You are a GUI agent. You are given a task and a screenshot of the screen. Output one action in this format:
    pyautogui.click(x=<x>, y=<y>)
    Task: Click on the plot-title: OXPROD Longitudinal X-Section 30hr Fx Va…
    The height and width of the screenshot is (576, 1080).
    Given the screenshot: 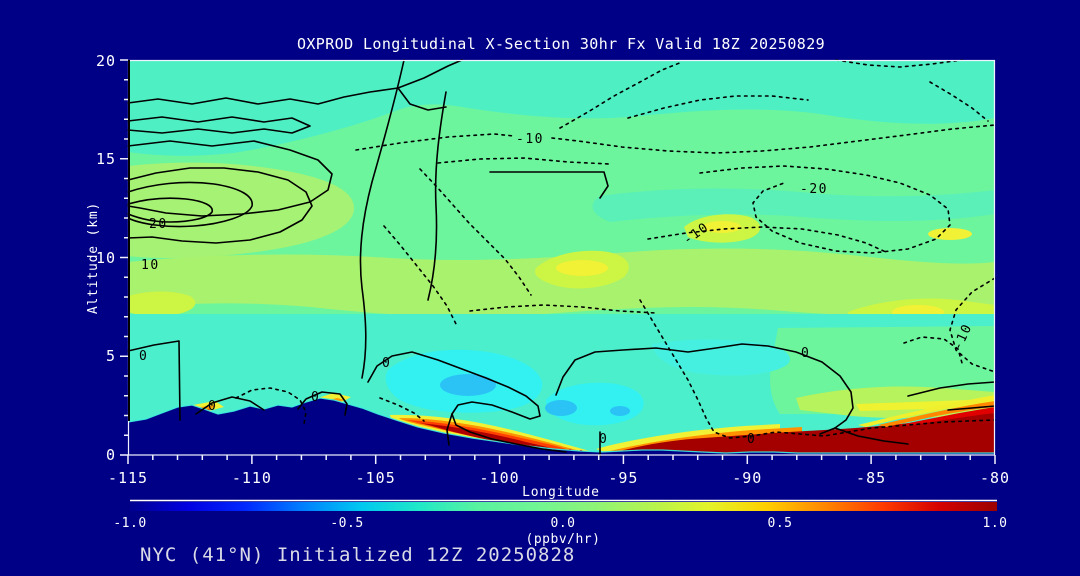 What is the action you would take?
    pyautogui.click(x=561, y=44)
    